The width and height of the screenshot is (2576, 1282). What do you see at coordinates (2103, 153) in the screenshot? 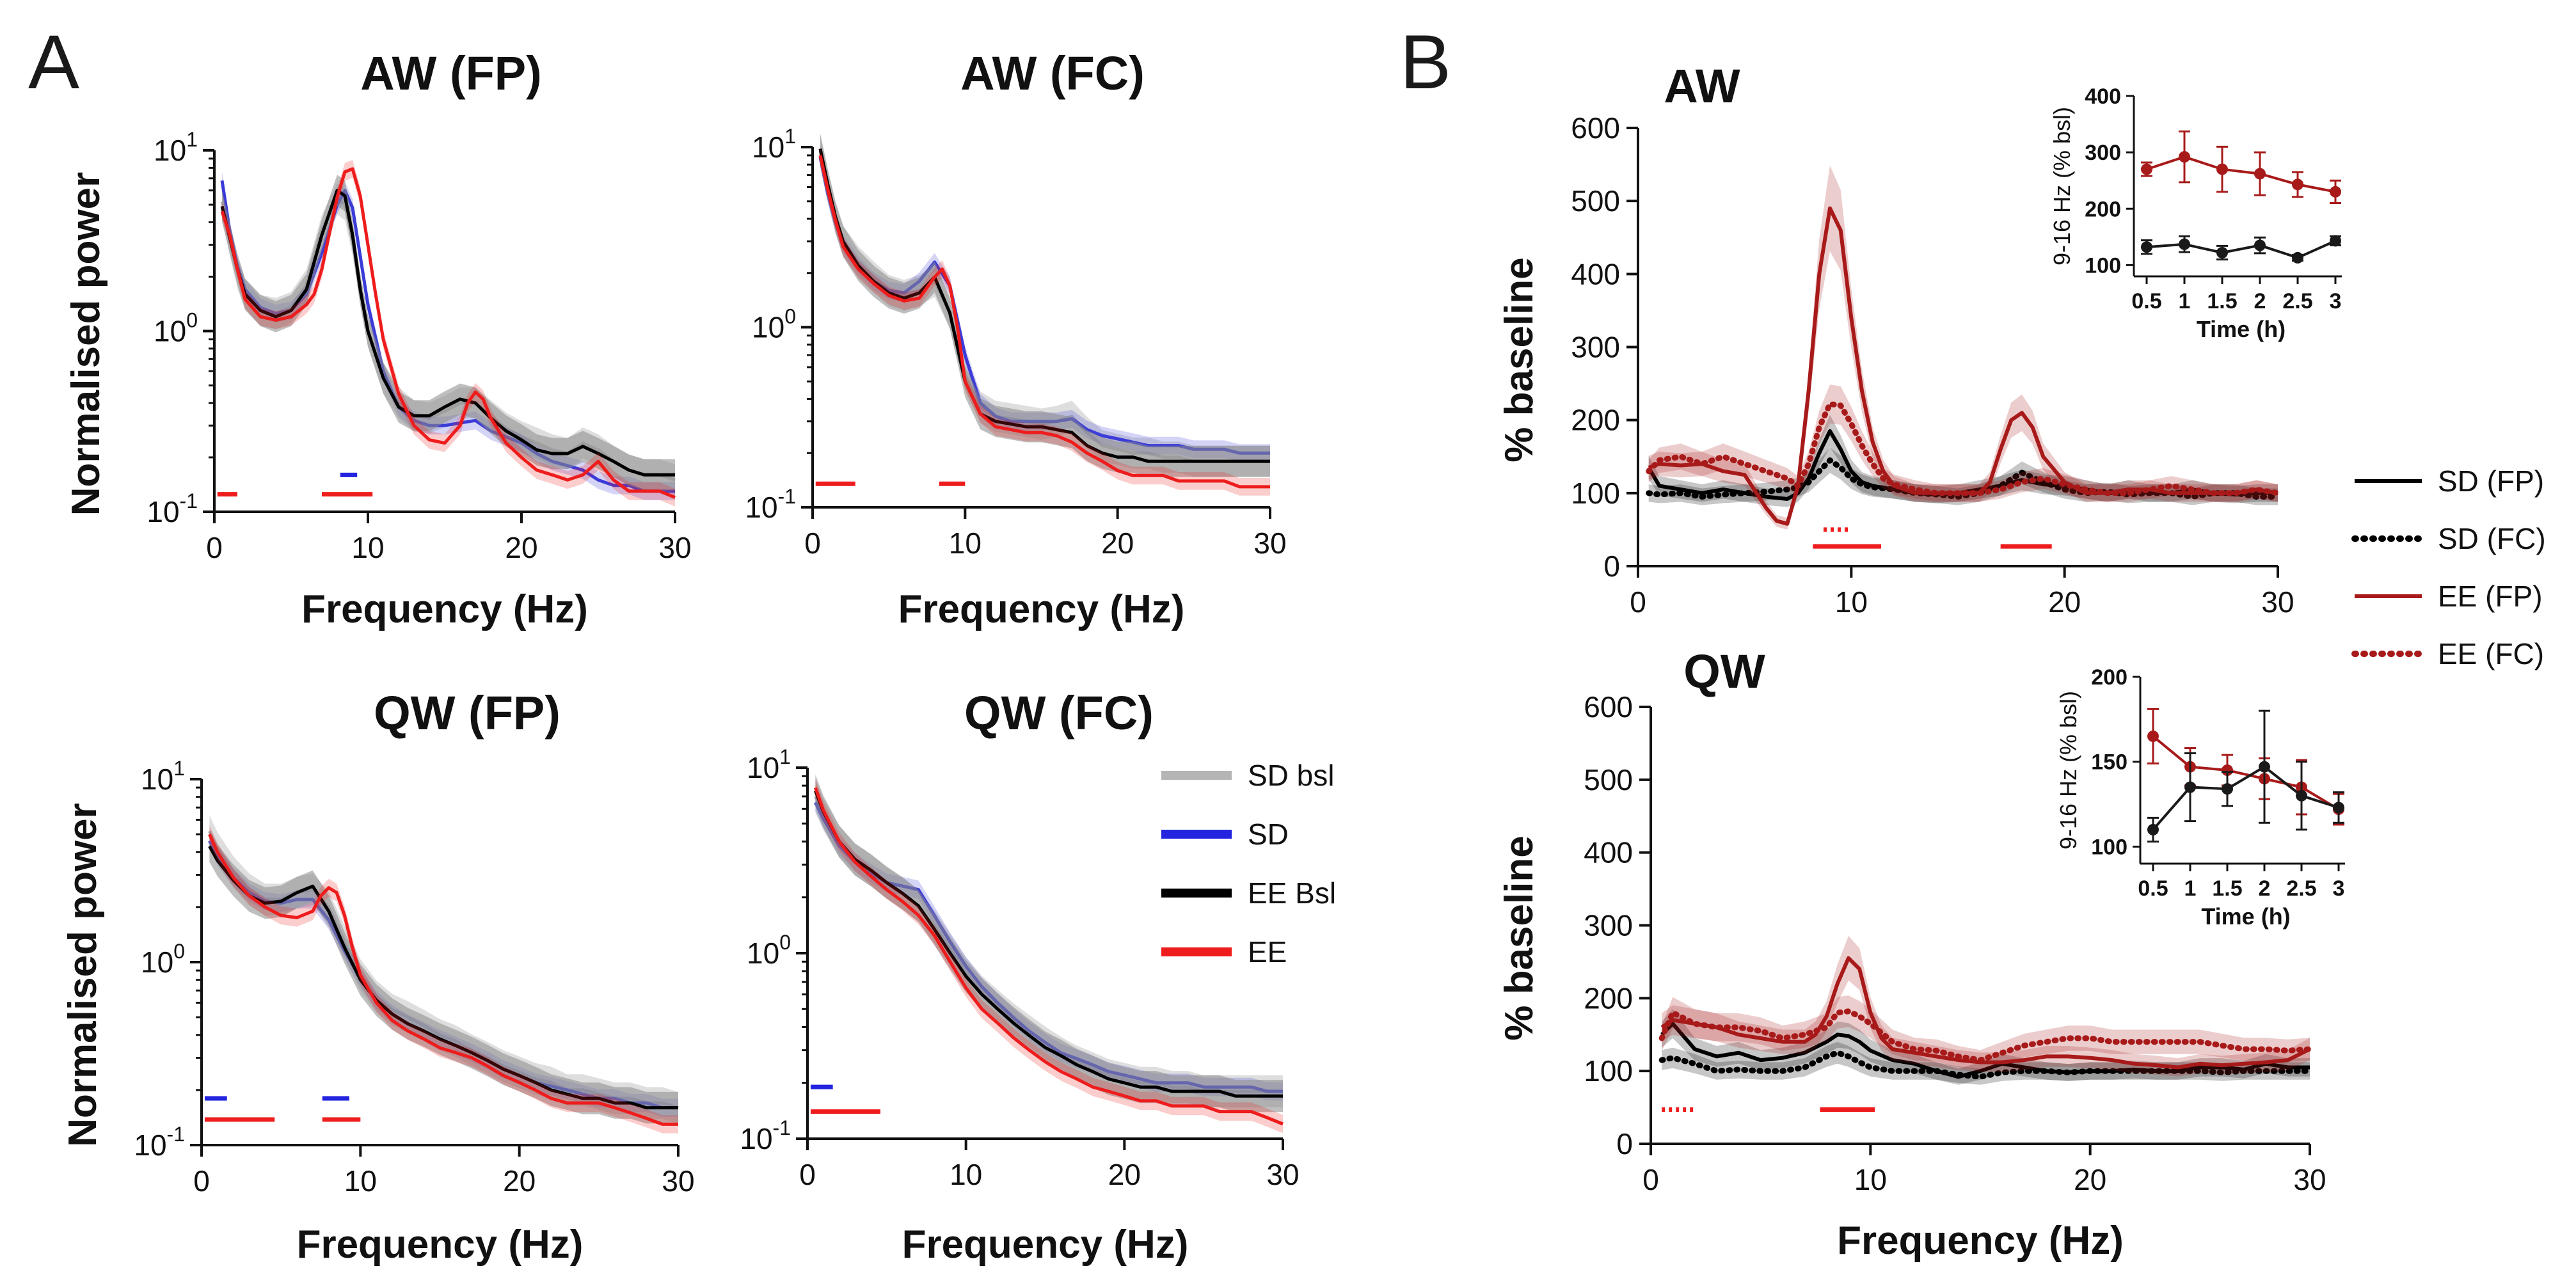
I see `inset-y-tick-label: 300` at bounding box center [2103, 153].